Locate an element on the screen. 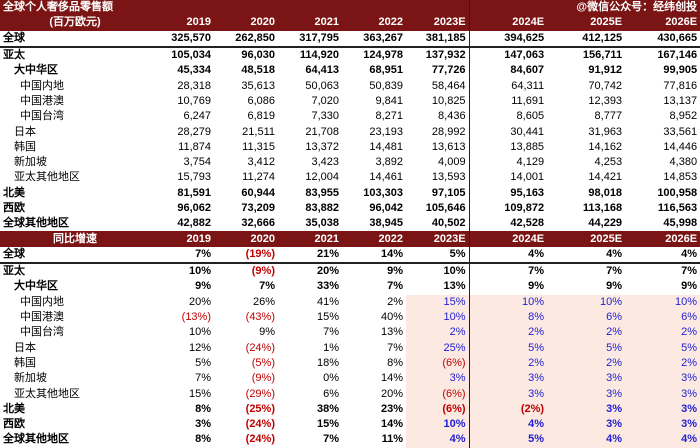 The height and width of the screenshot is (448, 700). value-cell: 13,137 is located at coordinates (680, 100).